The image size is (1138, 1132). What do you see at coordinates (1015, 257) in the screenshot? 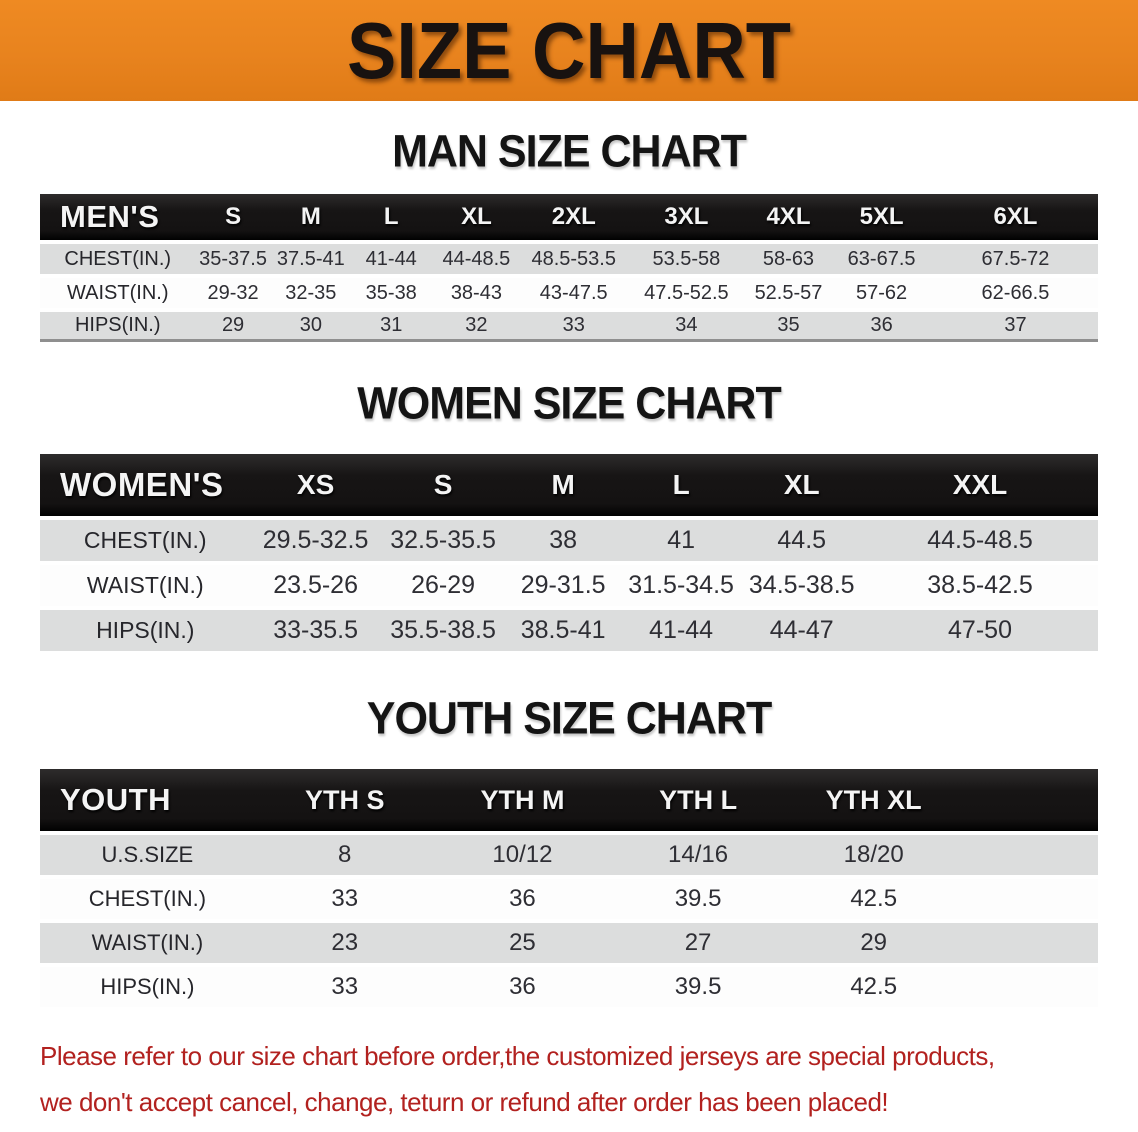
I see `size-cell: 67.5-72` at bounding box center [1015, 257].